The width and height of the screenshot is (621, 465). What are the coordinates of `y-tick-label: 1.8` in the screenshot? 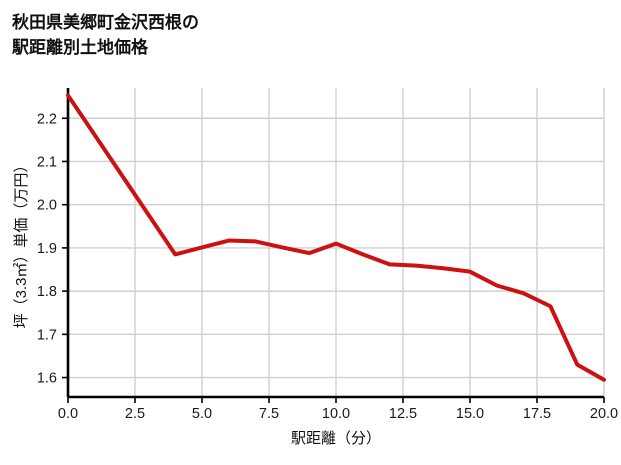 It's located at (47, 292).